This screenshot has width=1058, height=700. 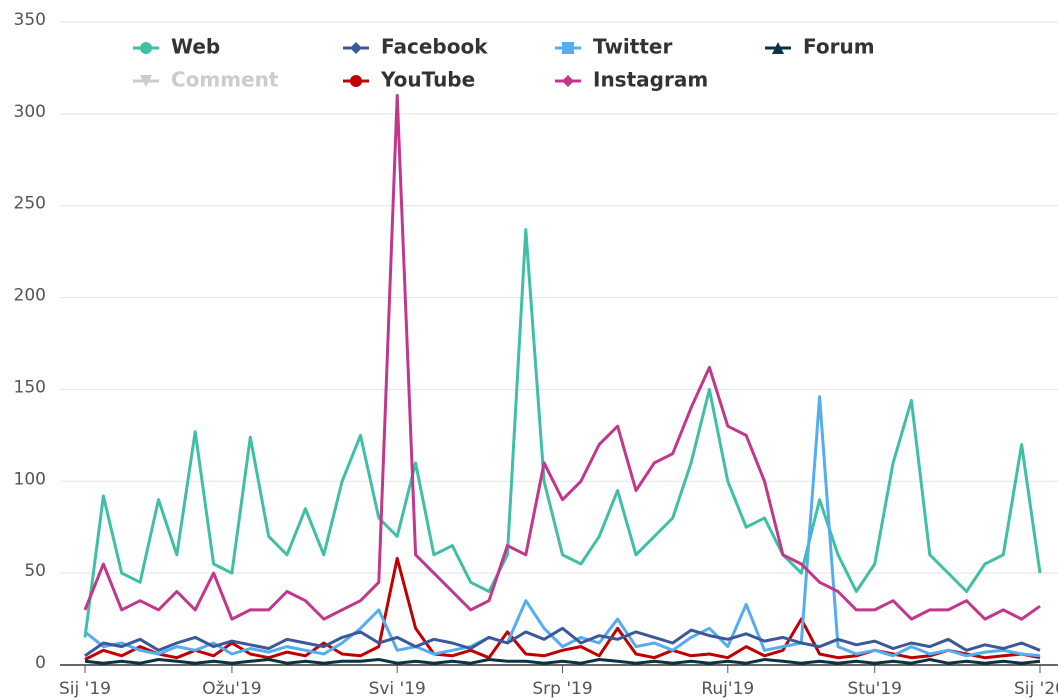 What do you see at coordinates (427, 80) in the screenshot?
I see `legend-label: YouTube` at bounding box center [427, 80].